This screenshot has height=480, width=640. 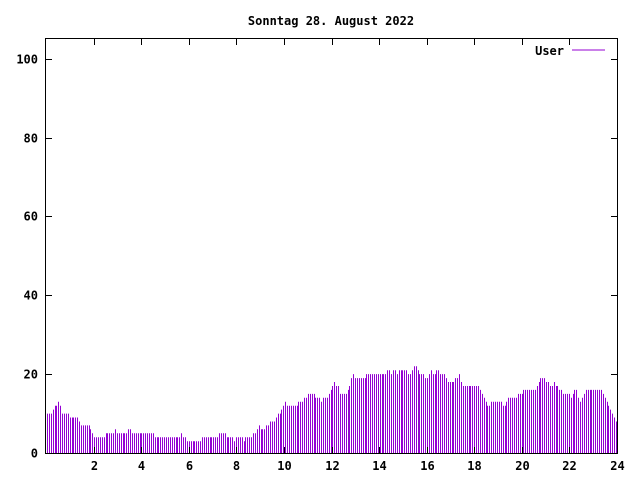 What do you see at coordinates (569, 466) in the screenshot?
I see `x-tick-label: 22` at bounding box center [569, 466].